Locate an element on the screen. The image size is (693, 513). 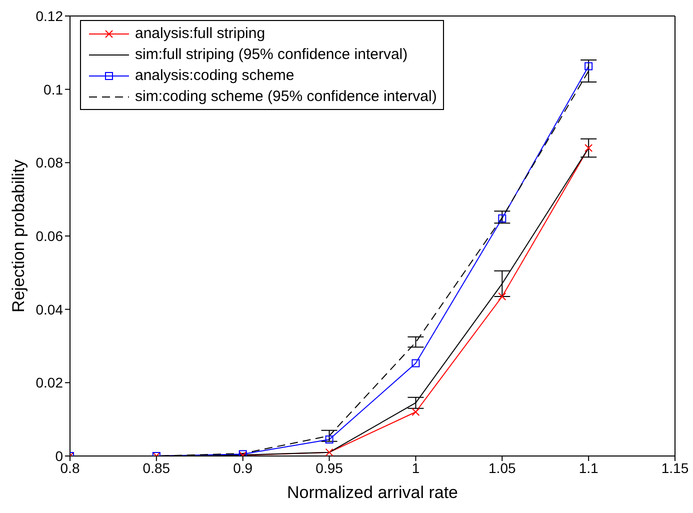
y-tick-label: 0.02 is located at coordinates (50, 382).